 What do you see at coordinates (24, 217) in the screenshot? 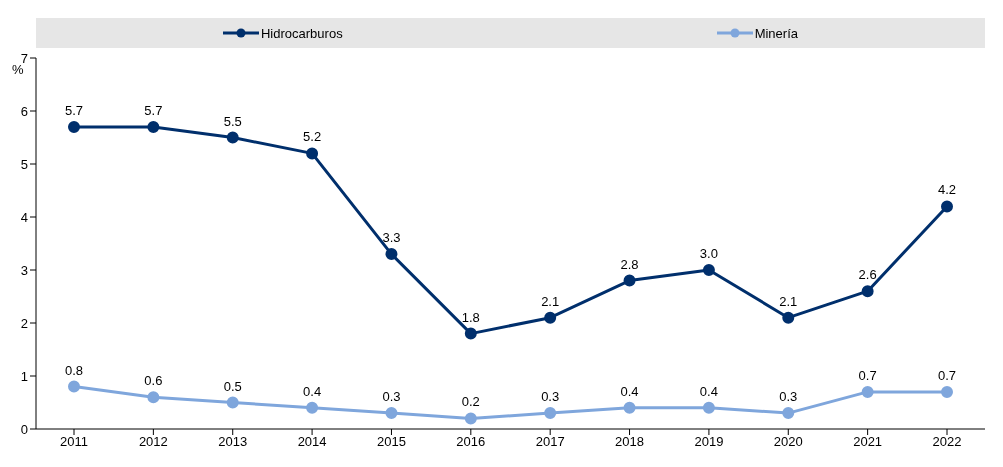
I see `y-tick-label: 4` at bounding box center [24, 217].